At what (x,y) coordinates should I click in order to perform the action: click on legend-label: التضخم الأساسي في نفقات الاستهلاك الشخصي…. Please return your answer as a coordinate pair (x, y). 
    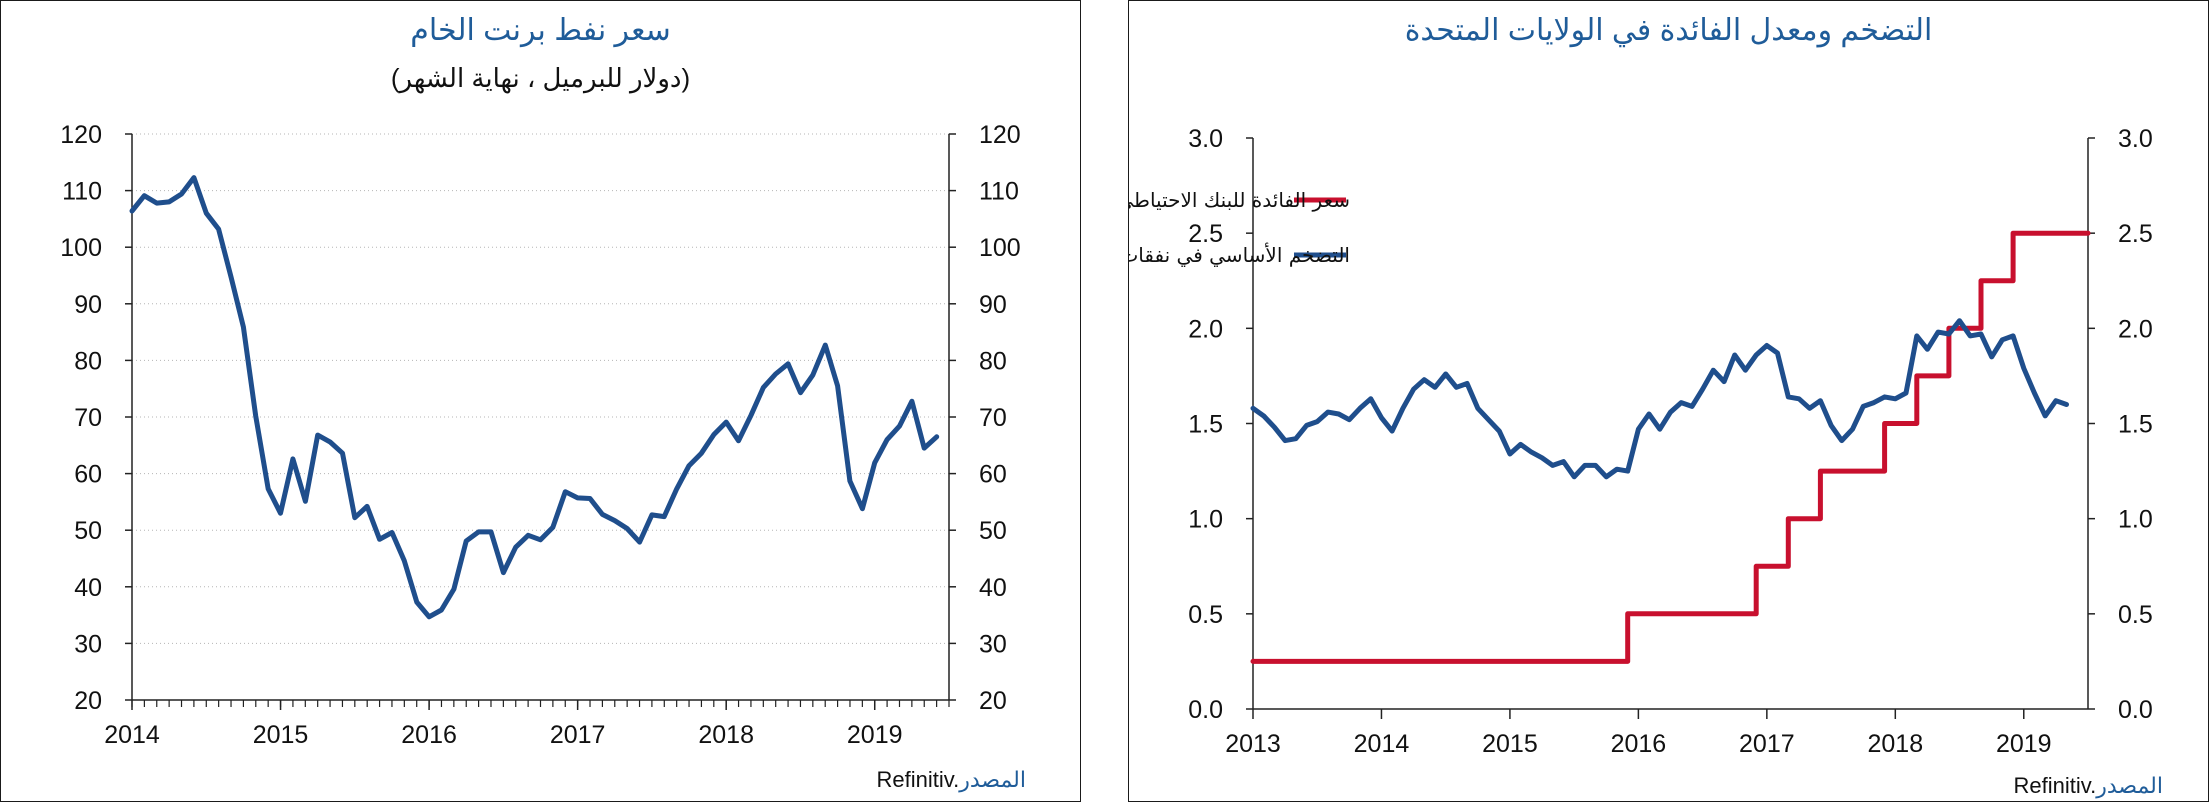
    Looking at the image, I should click on (1239, 255).